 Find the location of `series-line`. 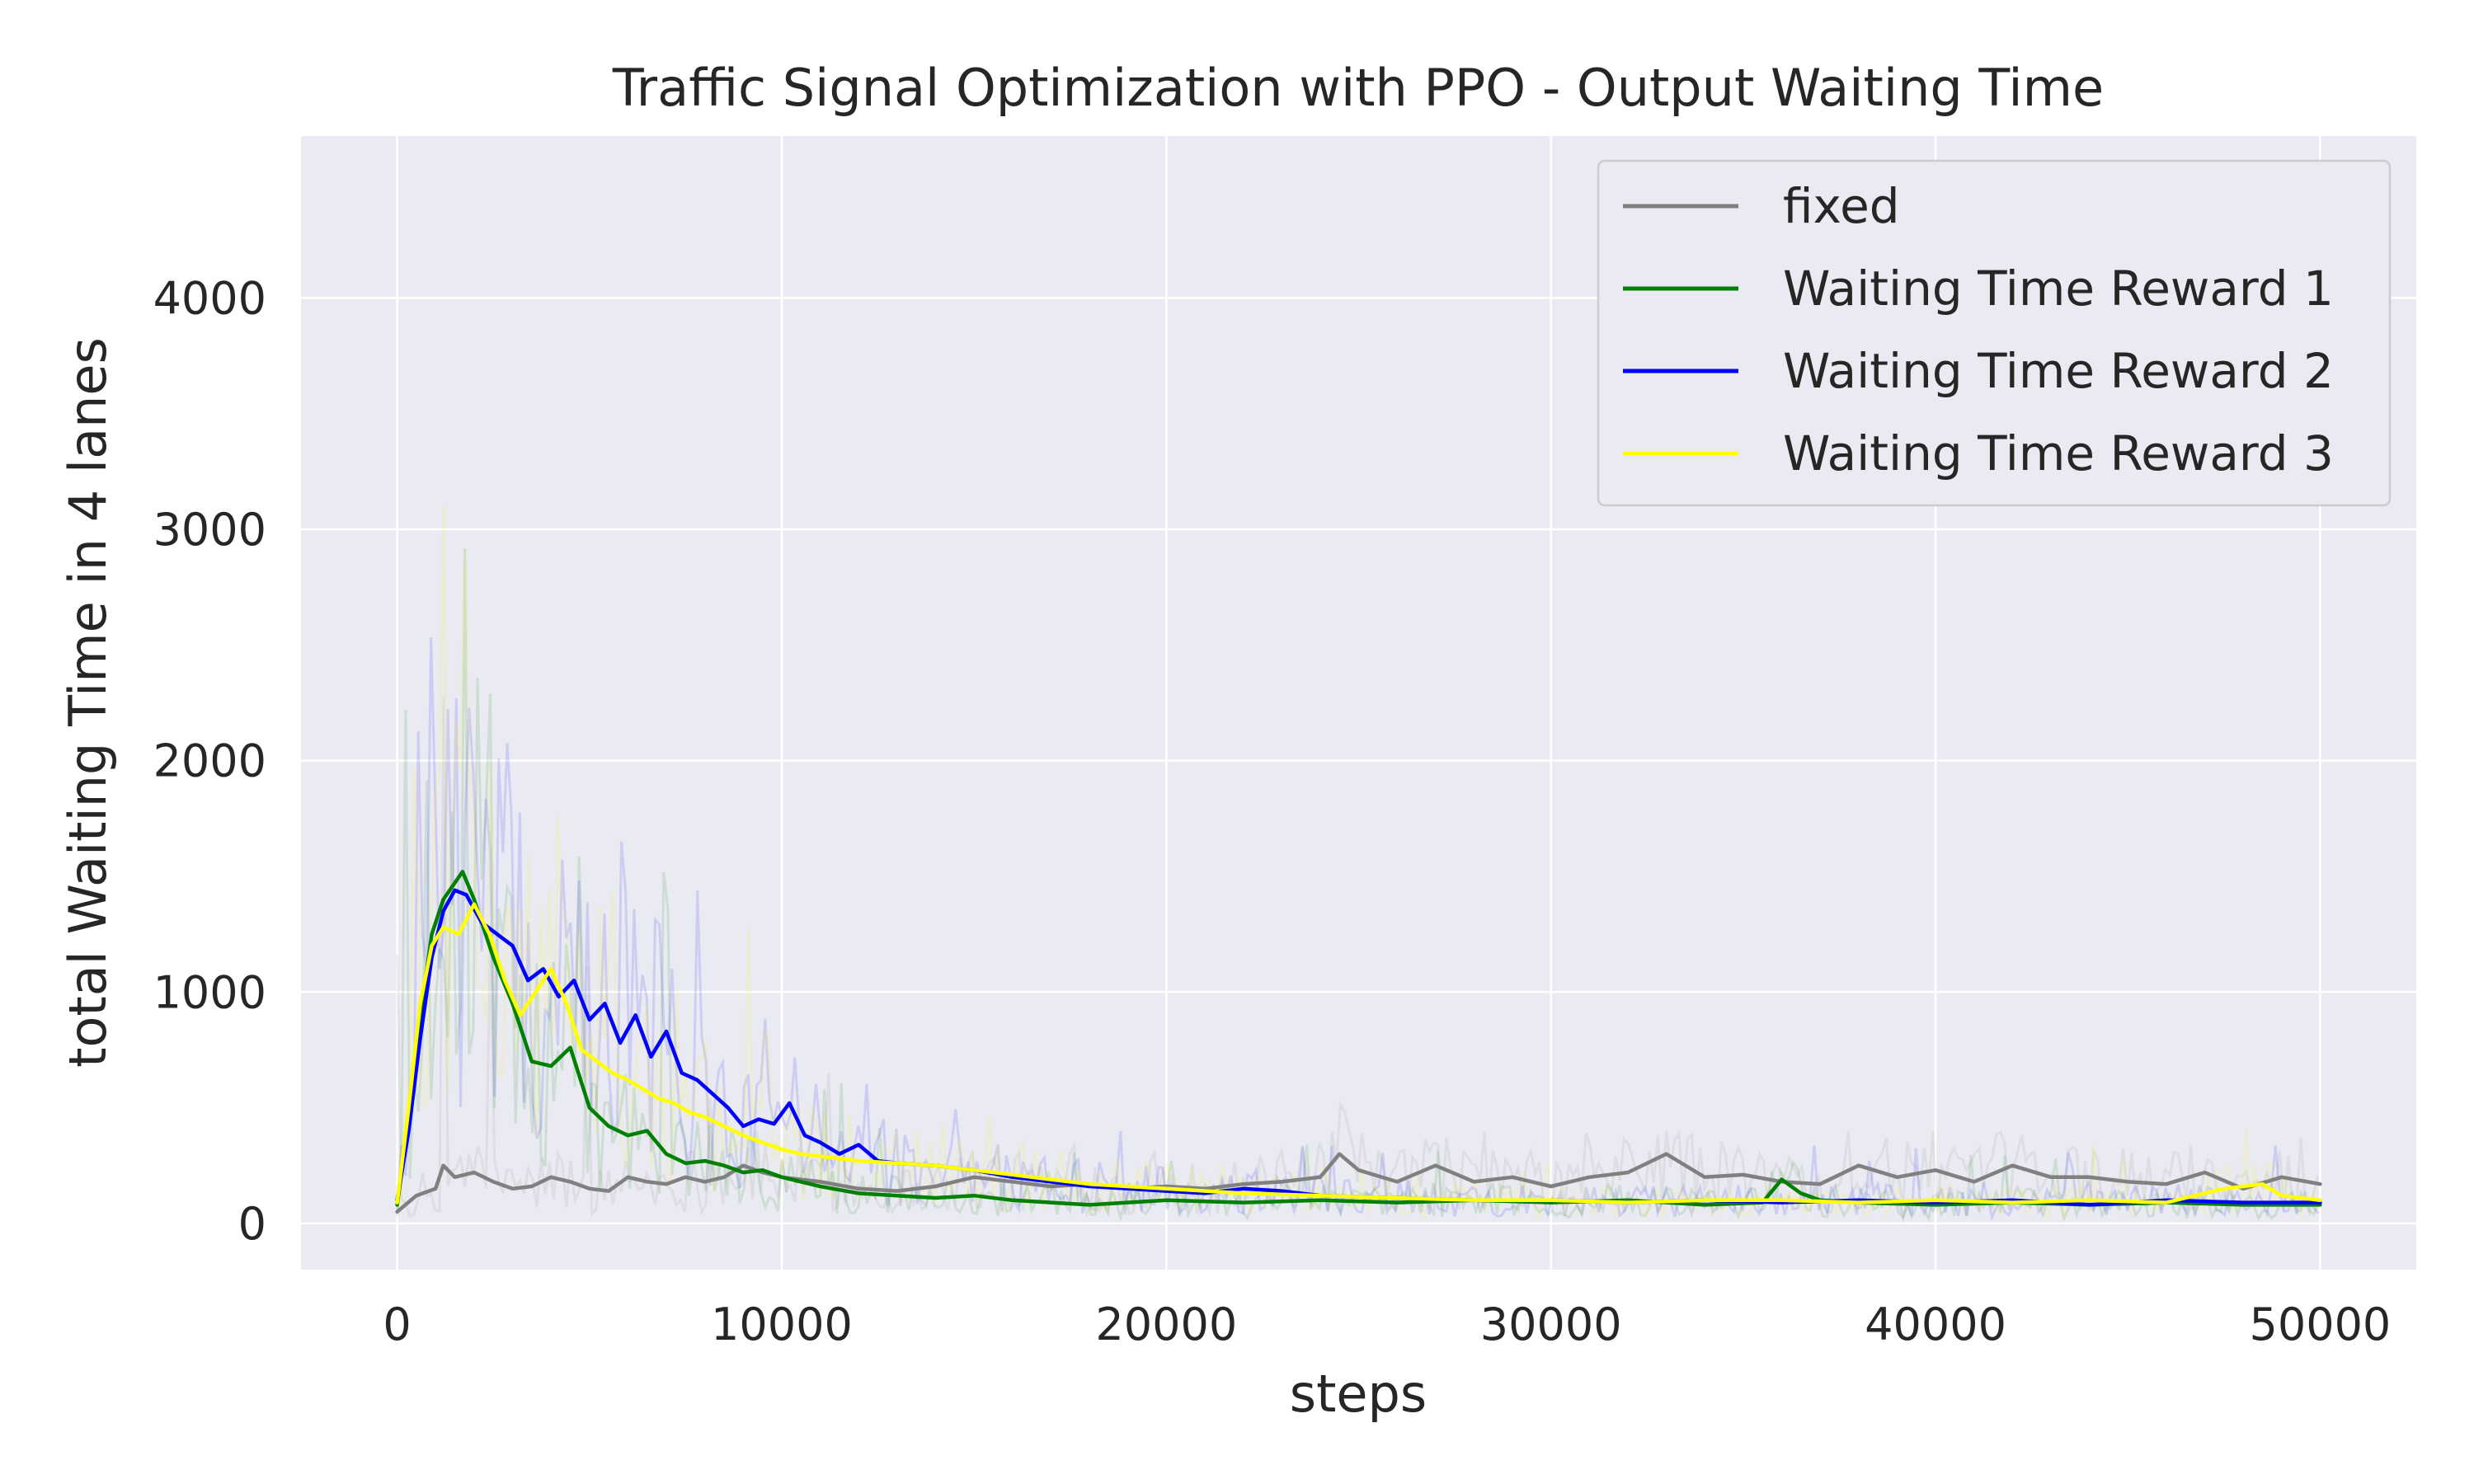

series-line is located at coordinates (1358, 1183).